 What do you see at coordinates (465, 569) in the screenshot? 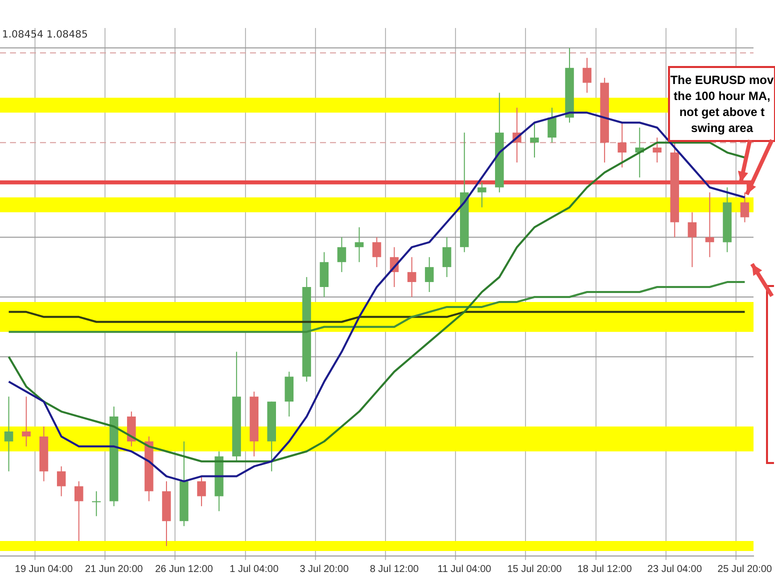
I see `x-tick-label: 11 Jul 04:00` at bounding box center [465, 569].